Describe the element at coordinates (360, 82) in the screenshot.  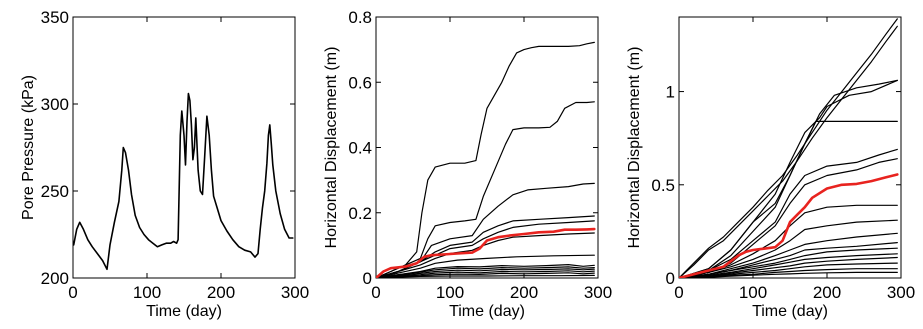
I see `y-tick-label: 0.6` at that location.